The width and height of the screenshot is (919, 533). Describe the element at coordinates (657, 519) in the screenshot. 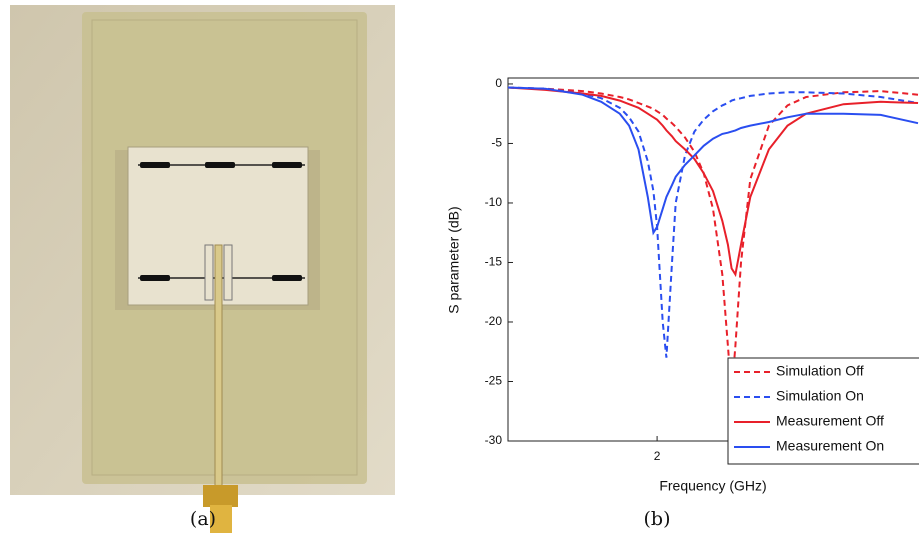

I see `caption: (b)` at that location.